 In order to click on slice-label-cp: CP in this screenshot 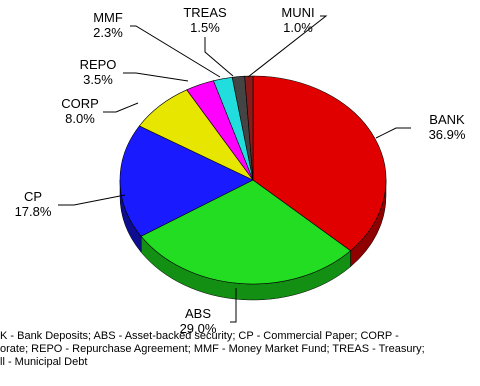, I will do `click(33, 196)`.